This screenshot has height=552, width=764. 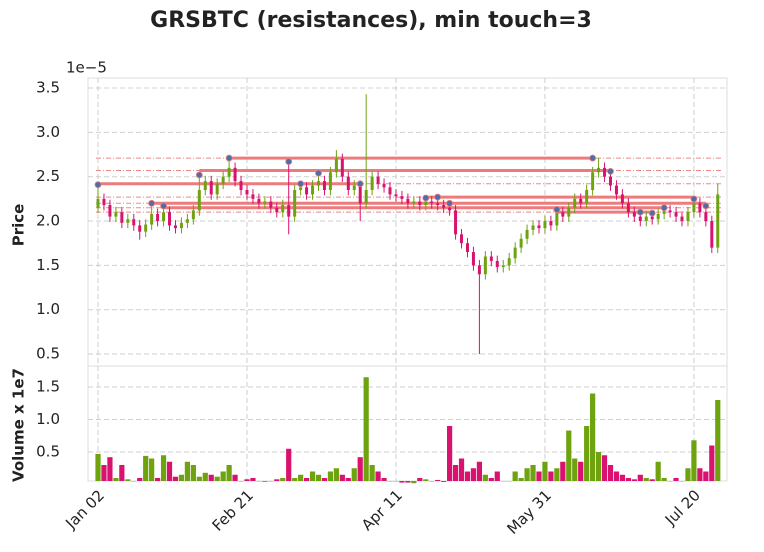 I want to click on y-tick-label: 3.0, so click(x=48, y=132).